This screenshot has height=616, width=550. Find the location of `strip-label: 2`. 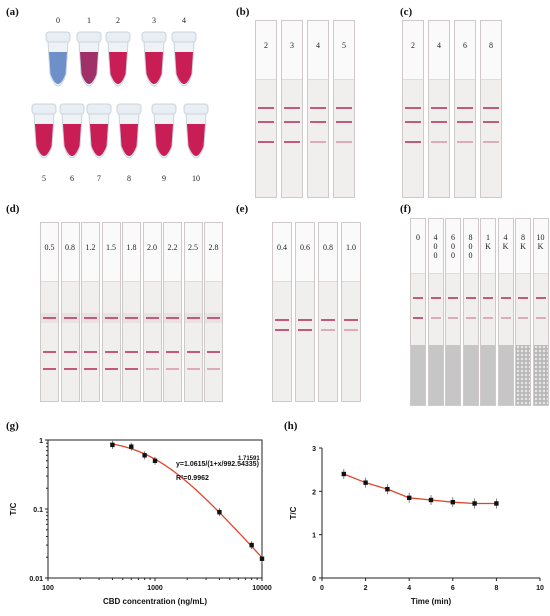

strip-label: 2 is located at coordinates (266, 45).